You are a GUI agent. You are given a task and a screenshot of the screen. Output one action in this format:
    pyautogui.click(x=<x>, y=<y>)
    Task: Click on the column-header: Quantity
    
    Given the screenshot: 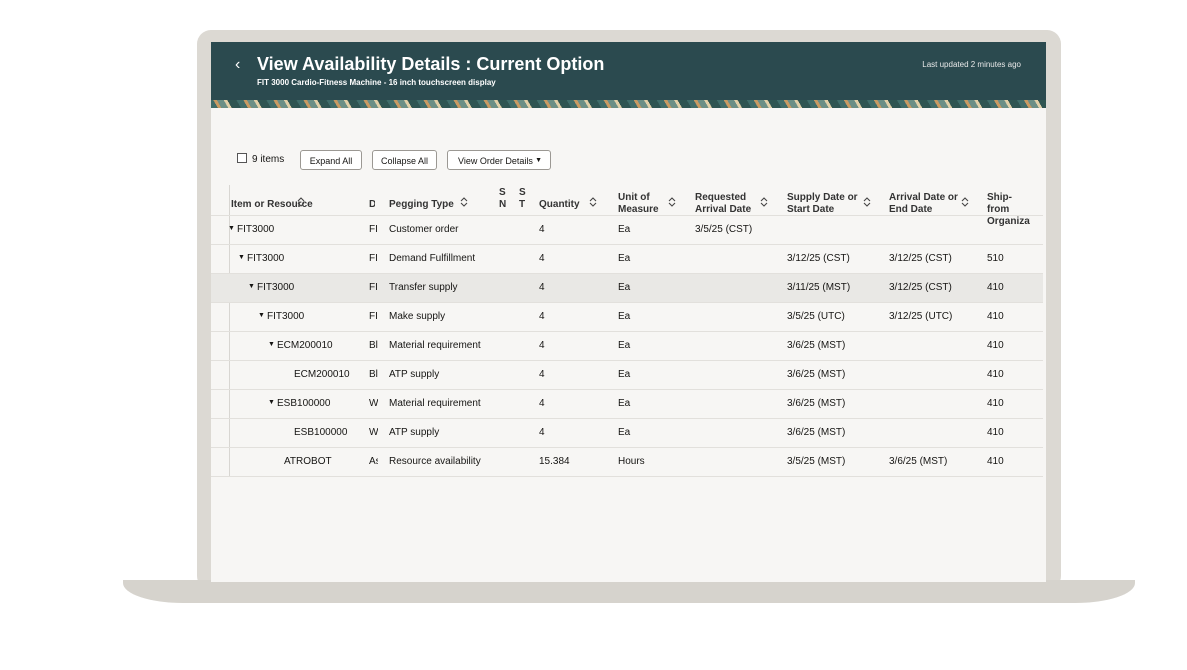 What is the action you would take?
    pyautogui.click(x=559, y=204)
    